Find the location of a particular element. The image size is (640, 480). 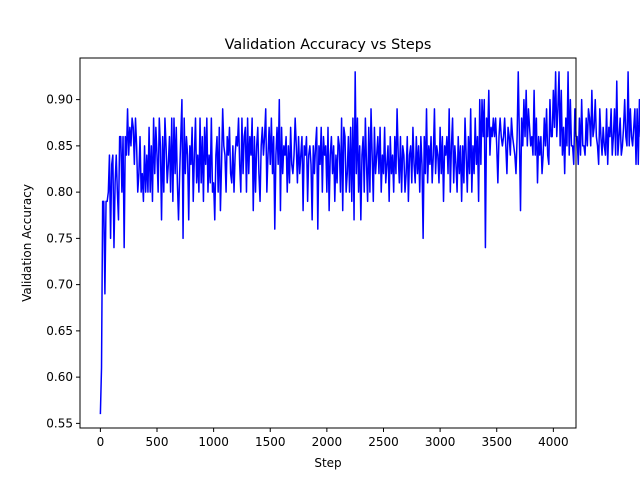

y-tick-label: 0.55 is located at coordinates (59, 423).